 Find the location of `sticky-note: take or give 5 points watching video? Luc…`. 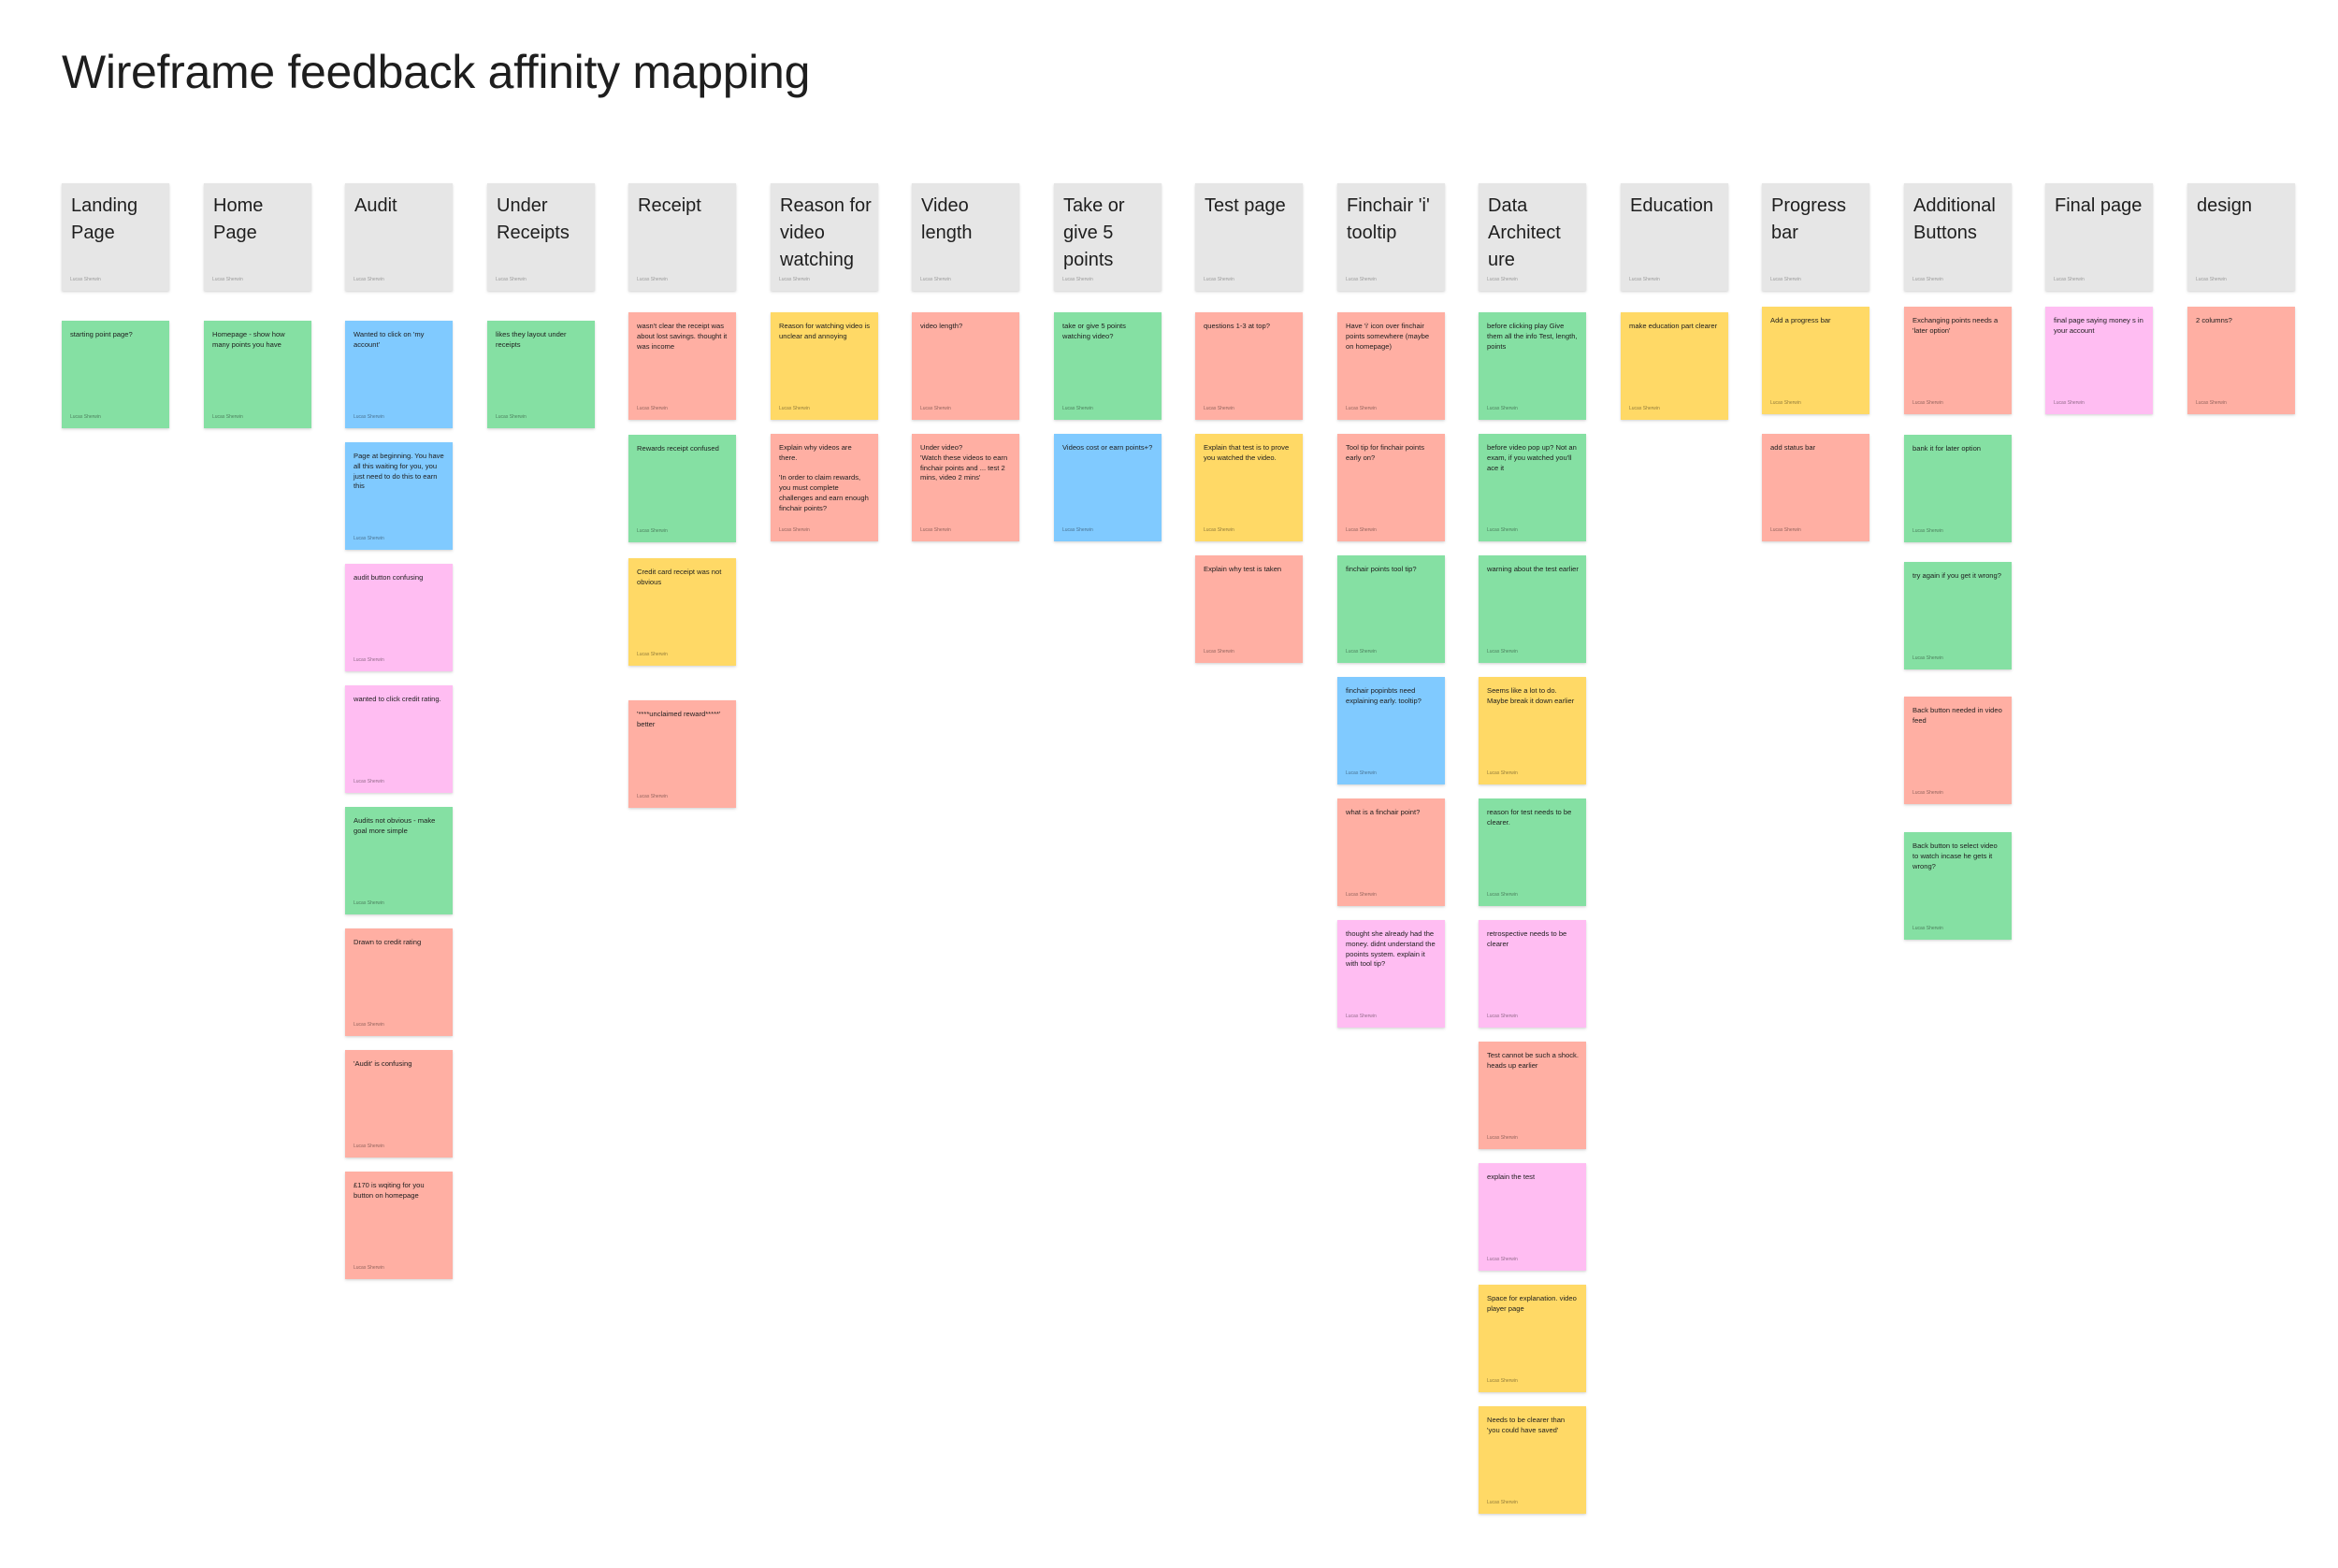

sticky-note: take or give 5 points watching video? Luc… is located at coordinates (1108, 366).